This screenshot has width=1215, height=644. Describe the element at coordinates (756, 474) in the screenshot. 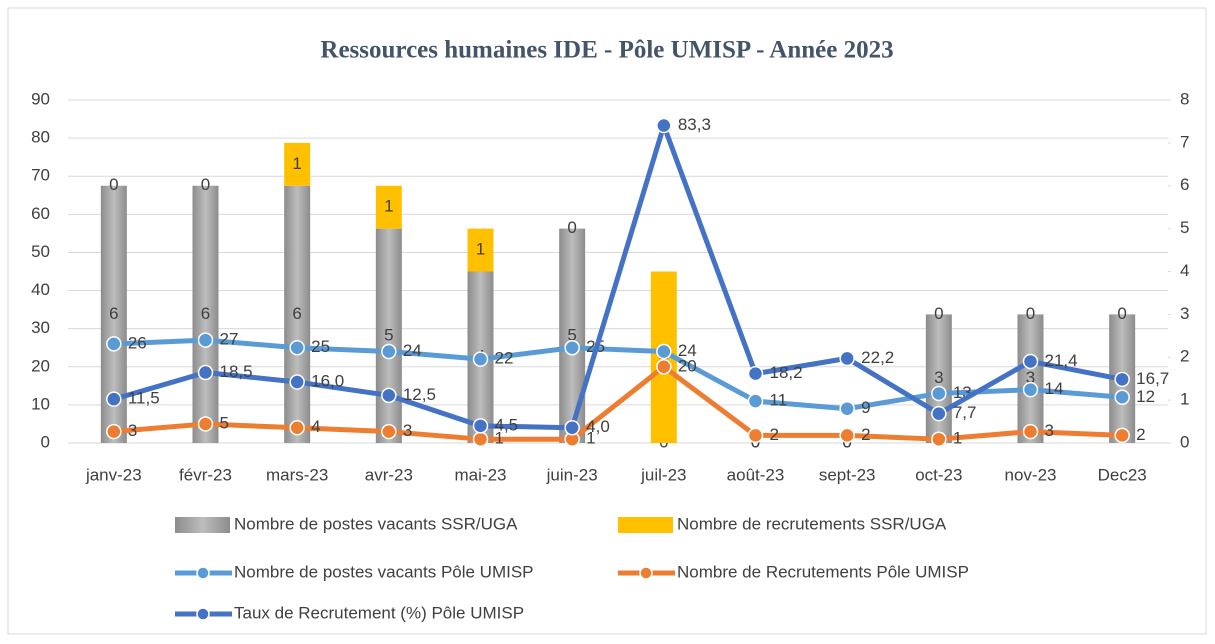

I see `x-tick-label: août-23` at that location.